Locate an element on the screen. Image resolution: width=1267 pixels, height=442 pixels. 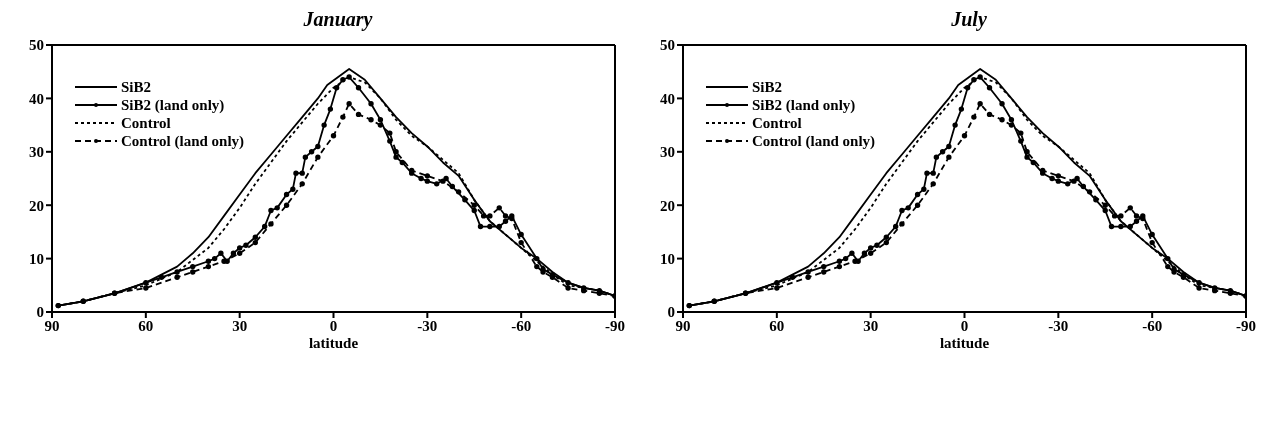
chart-title: July is located at coordinates (969, 20).